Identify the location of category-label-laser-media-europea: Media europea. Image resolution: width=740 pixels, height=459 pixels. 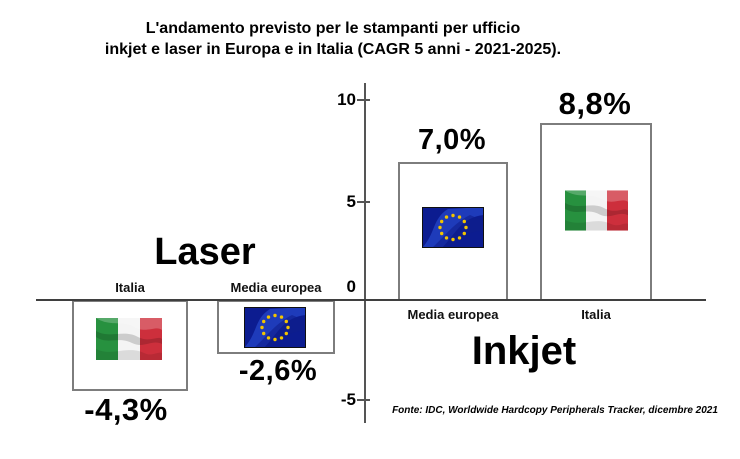
(276, 287).